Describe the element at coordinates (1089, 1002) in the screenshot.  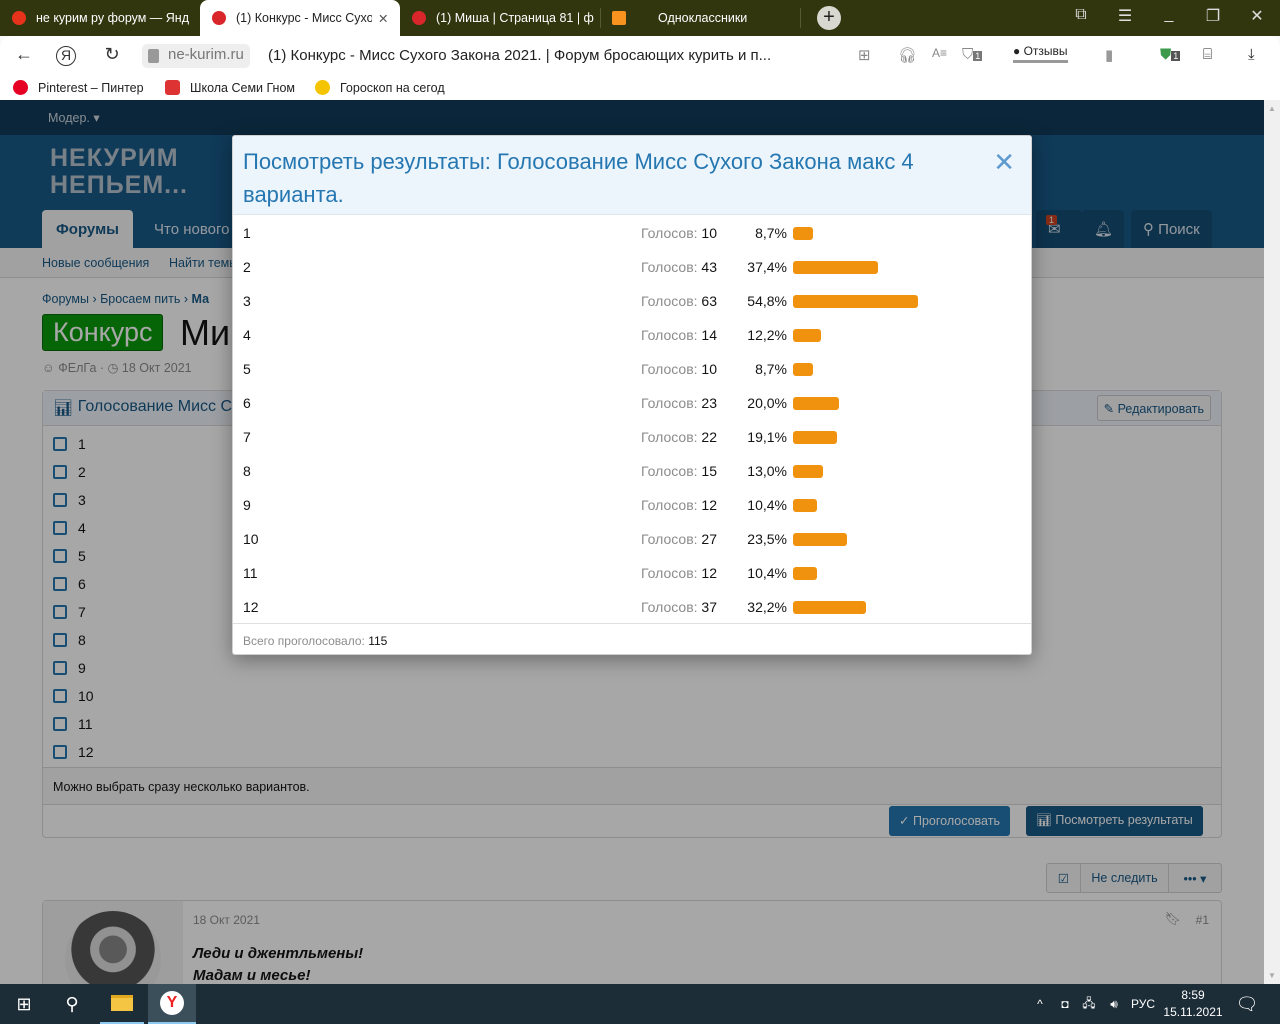
I see `network-icon: 🖧︎` at that location.